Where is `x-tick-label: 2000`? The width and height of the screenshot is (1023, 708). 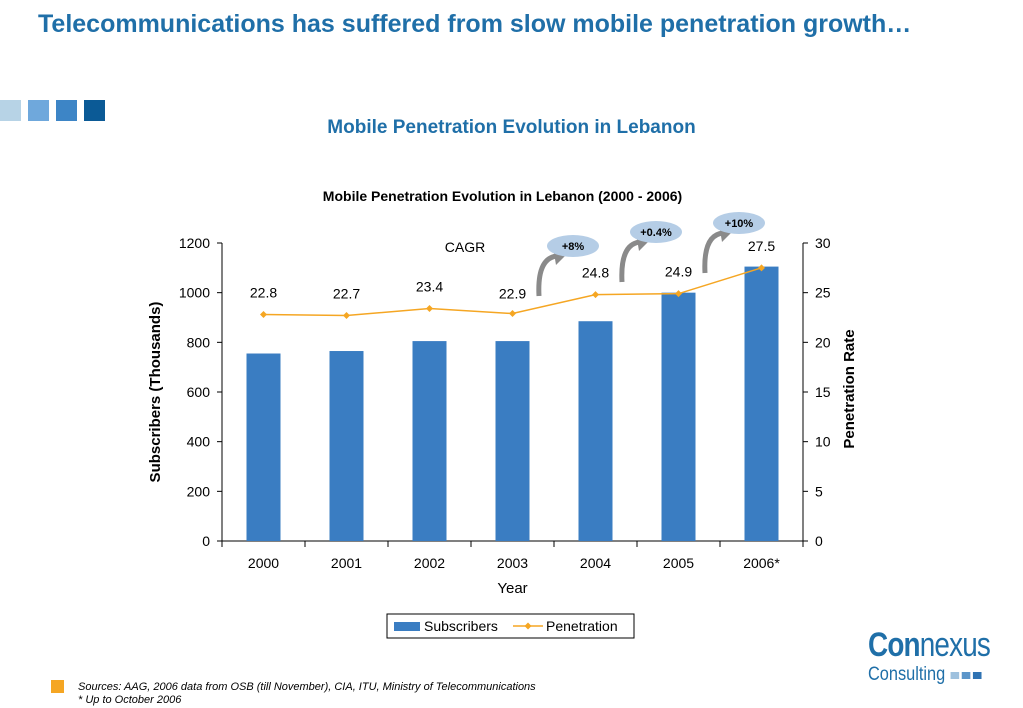
x-tick-label: 2000 is located at coordinates (263, 563).